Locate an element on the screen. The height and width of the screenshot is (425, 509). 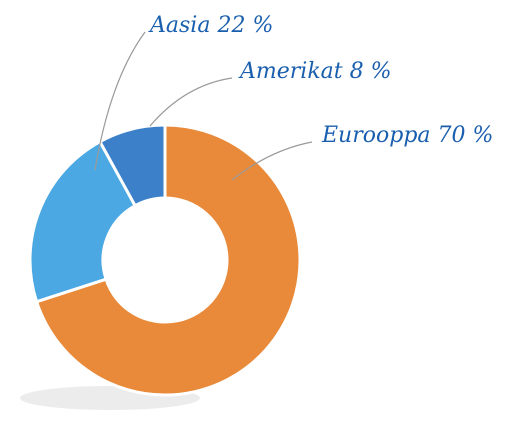
value-label: 22 % is located at coordinates (244, 25).